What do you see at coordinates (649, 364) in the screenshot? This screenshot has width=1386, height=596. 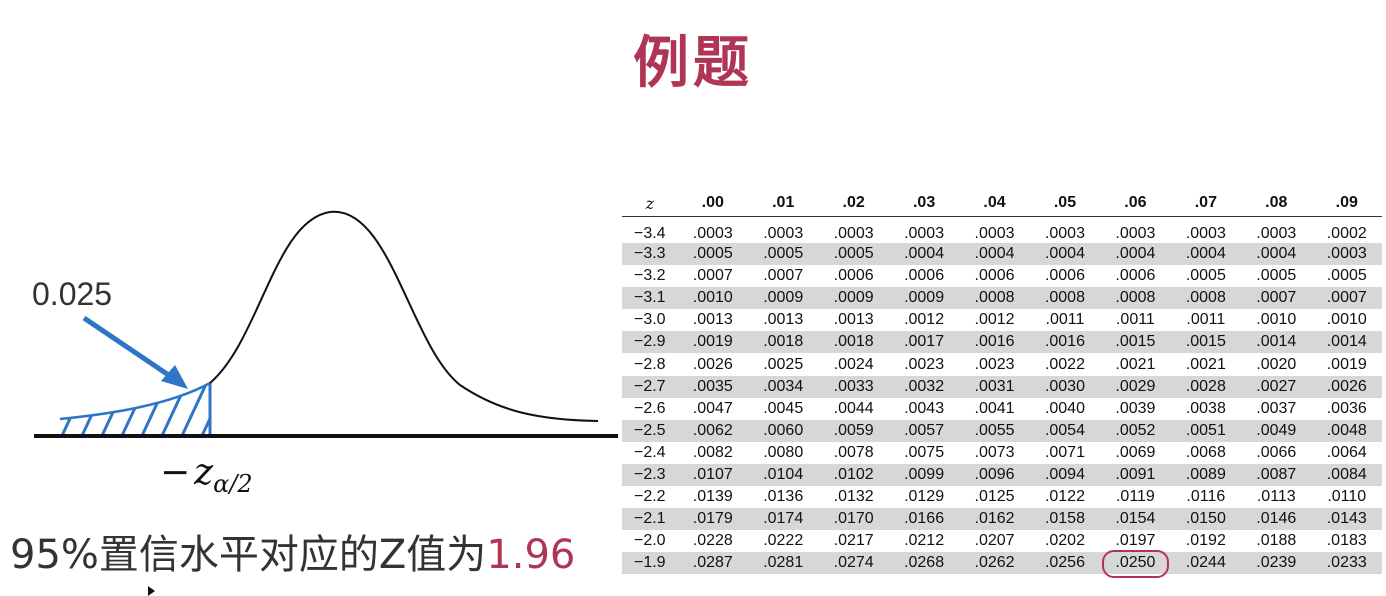 I see `row-z-value: −2.8` at bounding box center [649, 364].